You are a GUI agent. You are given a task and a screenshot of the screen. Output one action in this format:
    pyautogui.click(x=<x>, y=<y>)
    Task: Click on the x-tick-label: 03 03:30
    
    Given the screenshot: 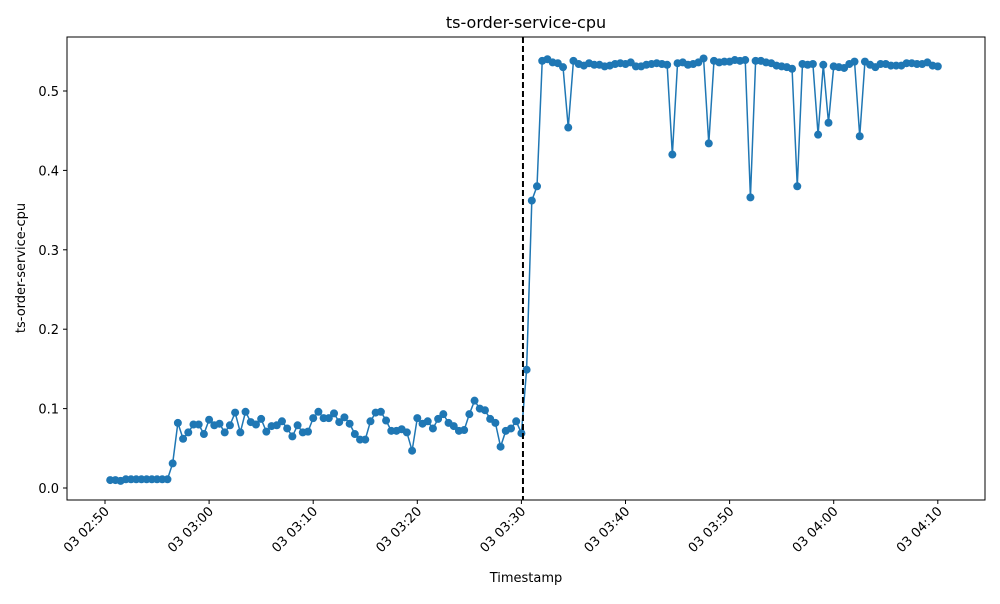 What is the action you would take?
    pyautogui.click(x=504, y=530)
    